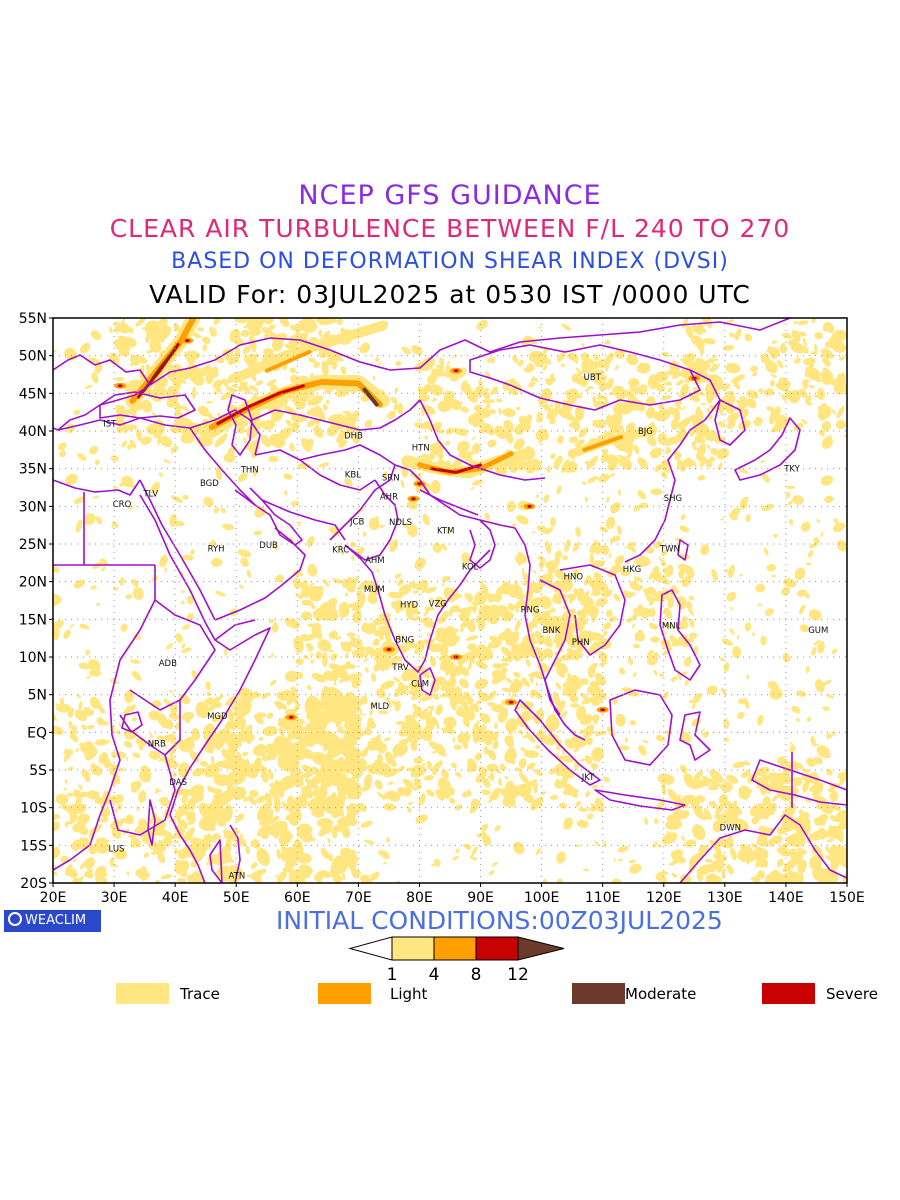 Image resolution: width=900 pixels, height=1200 pixels. What do you see at coordinates (598, 993) in the screenshot?
I see `legend-swatch-moderate` at bounding box center [598, 993].